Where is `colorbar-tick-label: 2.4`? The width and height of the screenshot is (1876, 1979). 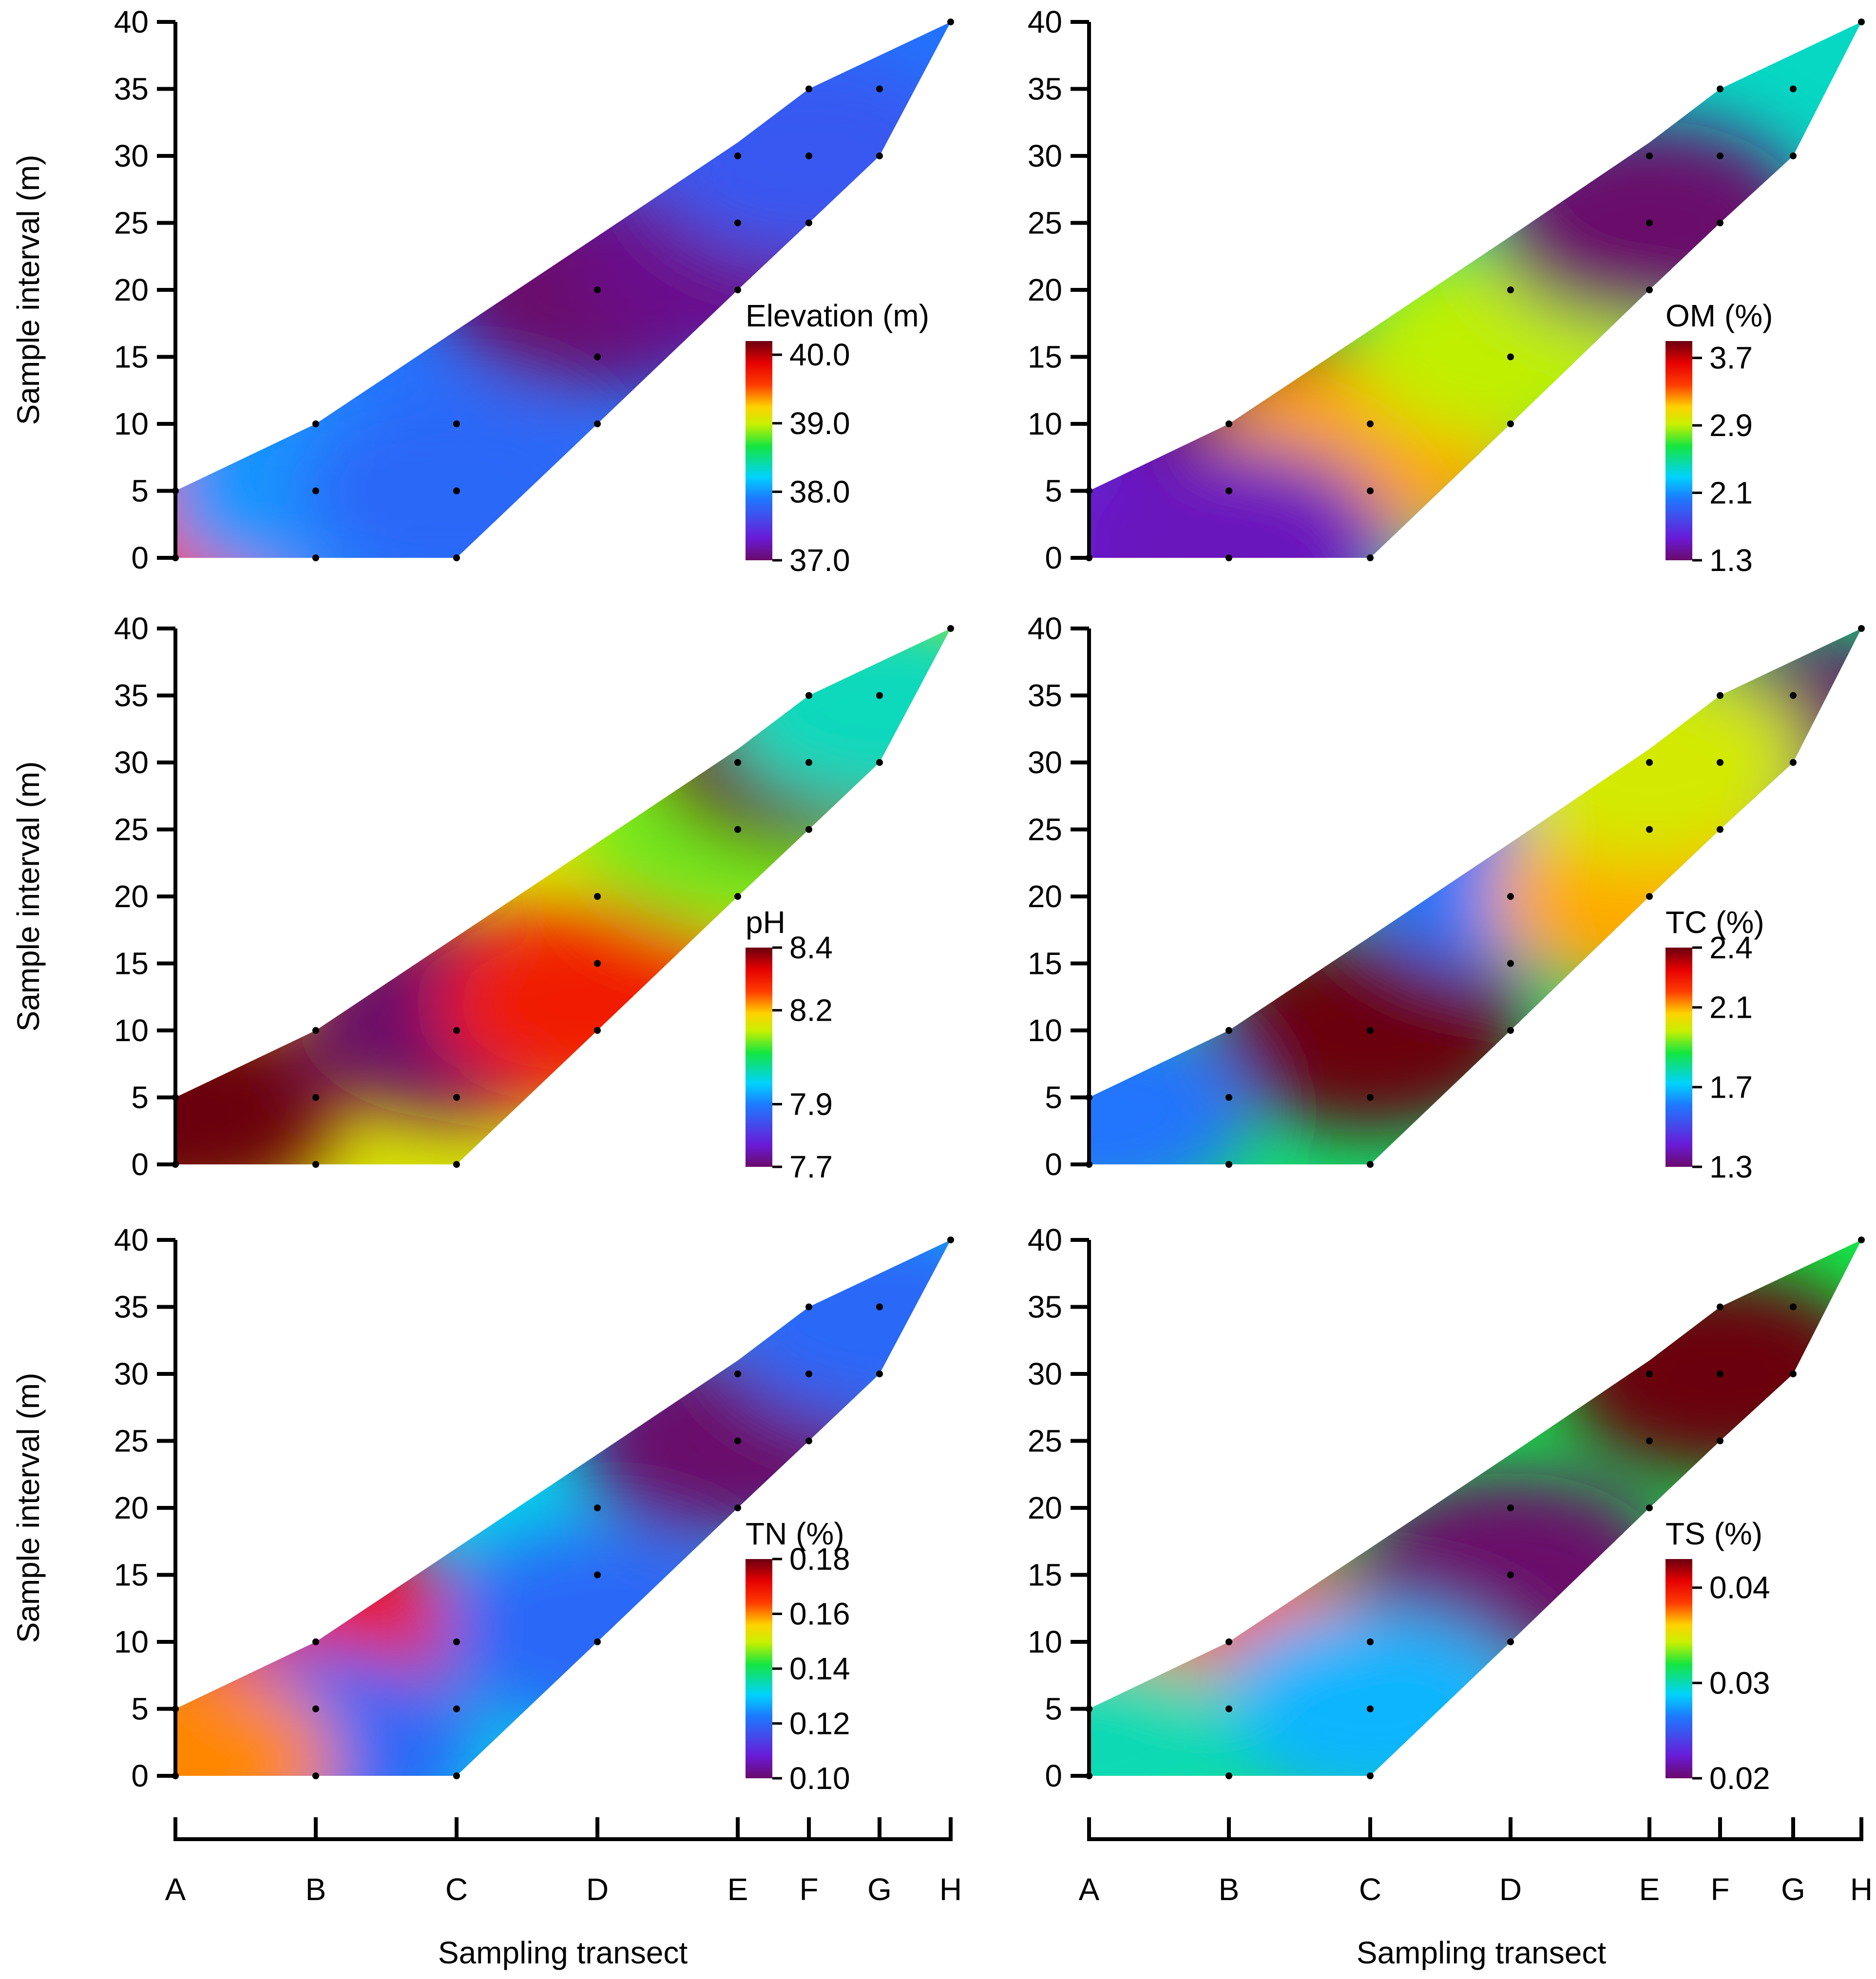 colorbar-tick-label: 2.4 is located at coordinates (1731, 947).